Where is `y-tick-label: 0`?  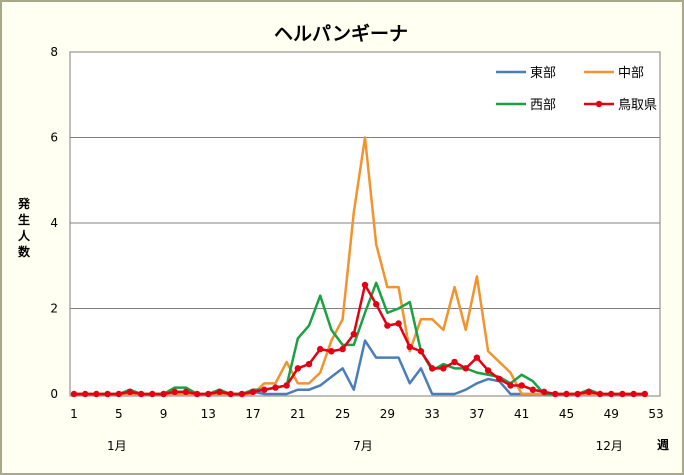
y-tick-label: 0 is located at coordinates (54, 394).